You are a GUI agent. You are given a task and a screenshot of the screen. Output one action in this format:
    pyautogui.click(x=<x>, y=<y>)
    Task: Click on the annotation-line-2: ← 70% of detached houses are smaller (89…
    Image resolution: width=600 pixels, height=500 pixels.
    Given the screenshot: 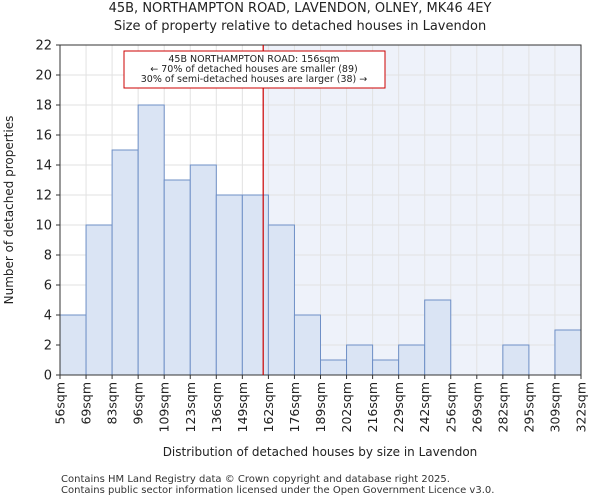 What is the action you would take?
    pyautogui.click(x=253, y=69)
    